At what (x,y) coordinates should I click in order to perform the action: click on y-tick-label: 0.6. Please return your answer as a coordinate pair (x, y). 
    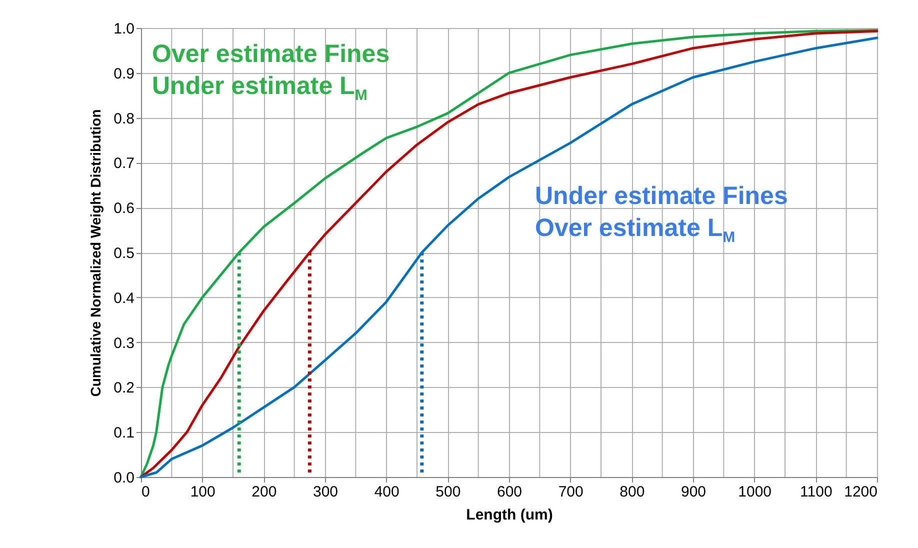
    Looking at the image, I should click on (124, 209).